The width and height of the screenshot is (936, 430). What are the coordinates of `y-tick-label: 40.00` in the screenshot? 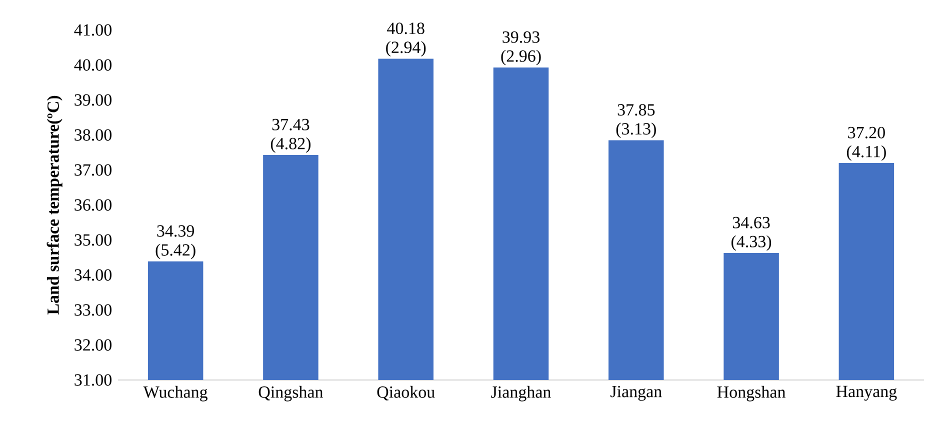 It's located at (93, 65).